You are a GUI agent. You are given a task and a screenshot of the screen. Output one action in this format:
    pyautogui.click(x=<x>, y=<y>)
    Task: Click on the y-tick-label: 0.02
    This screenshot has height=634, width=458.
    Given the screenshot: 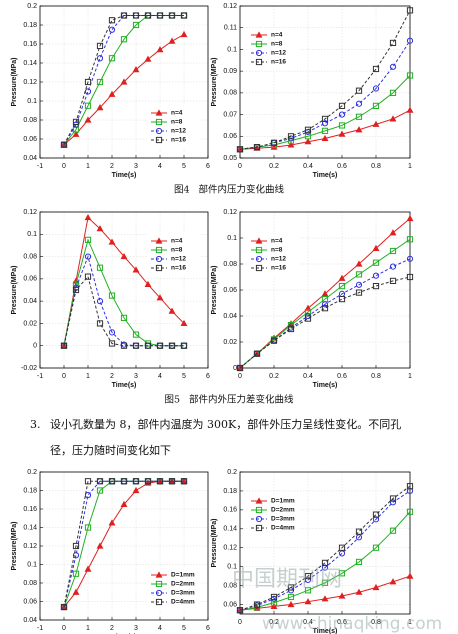 What is the action you would take?
    pyautogui.click(x=30, y=323)
    